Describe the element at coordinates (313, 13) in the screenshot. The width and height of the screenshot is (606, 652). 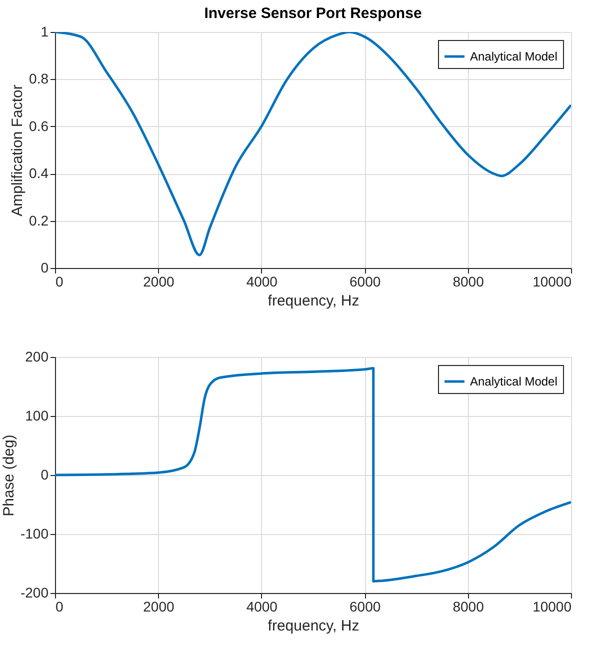
I see `chart-title: Inverse Sensor Port Response` at that location.